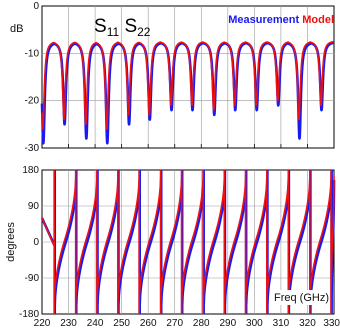  What do you see at coordinates (227, 323) in the screenshot?
I see `x-tick-label: 290` at bounding box center [227, 323].